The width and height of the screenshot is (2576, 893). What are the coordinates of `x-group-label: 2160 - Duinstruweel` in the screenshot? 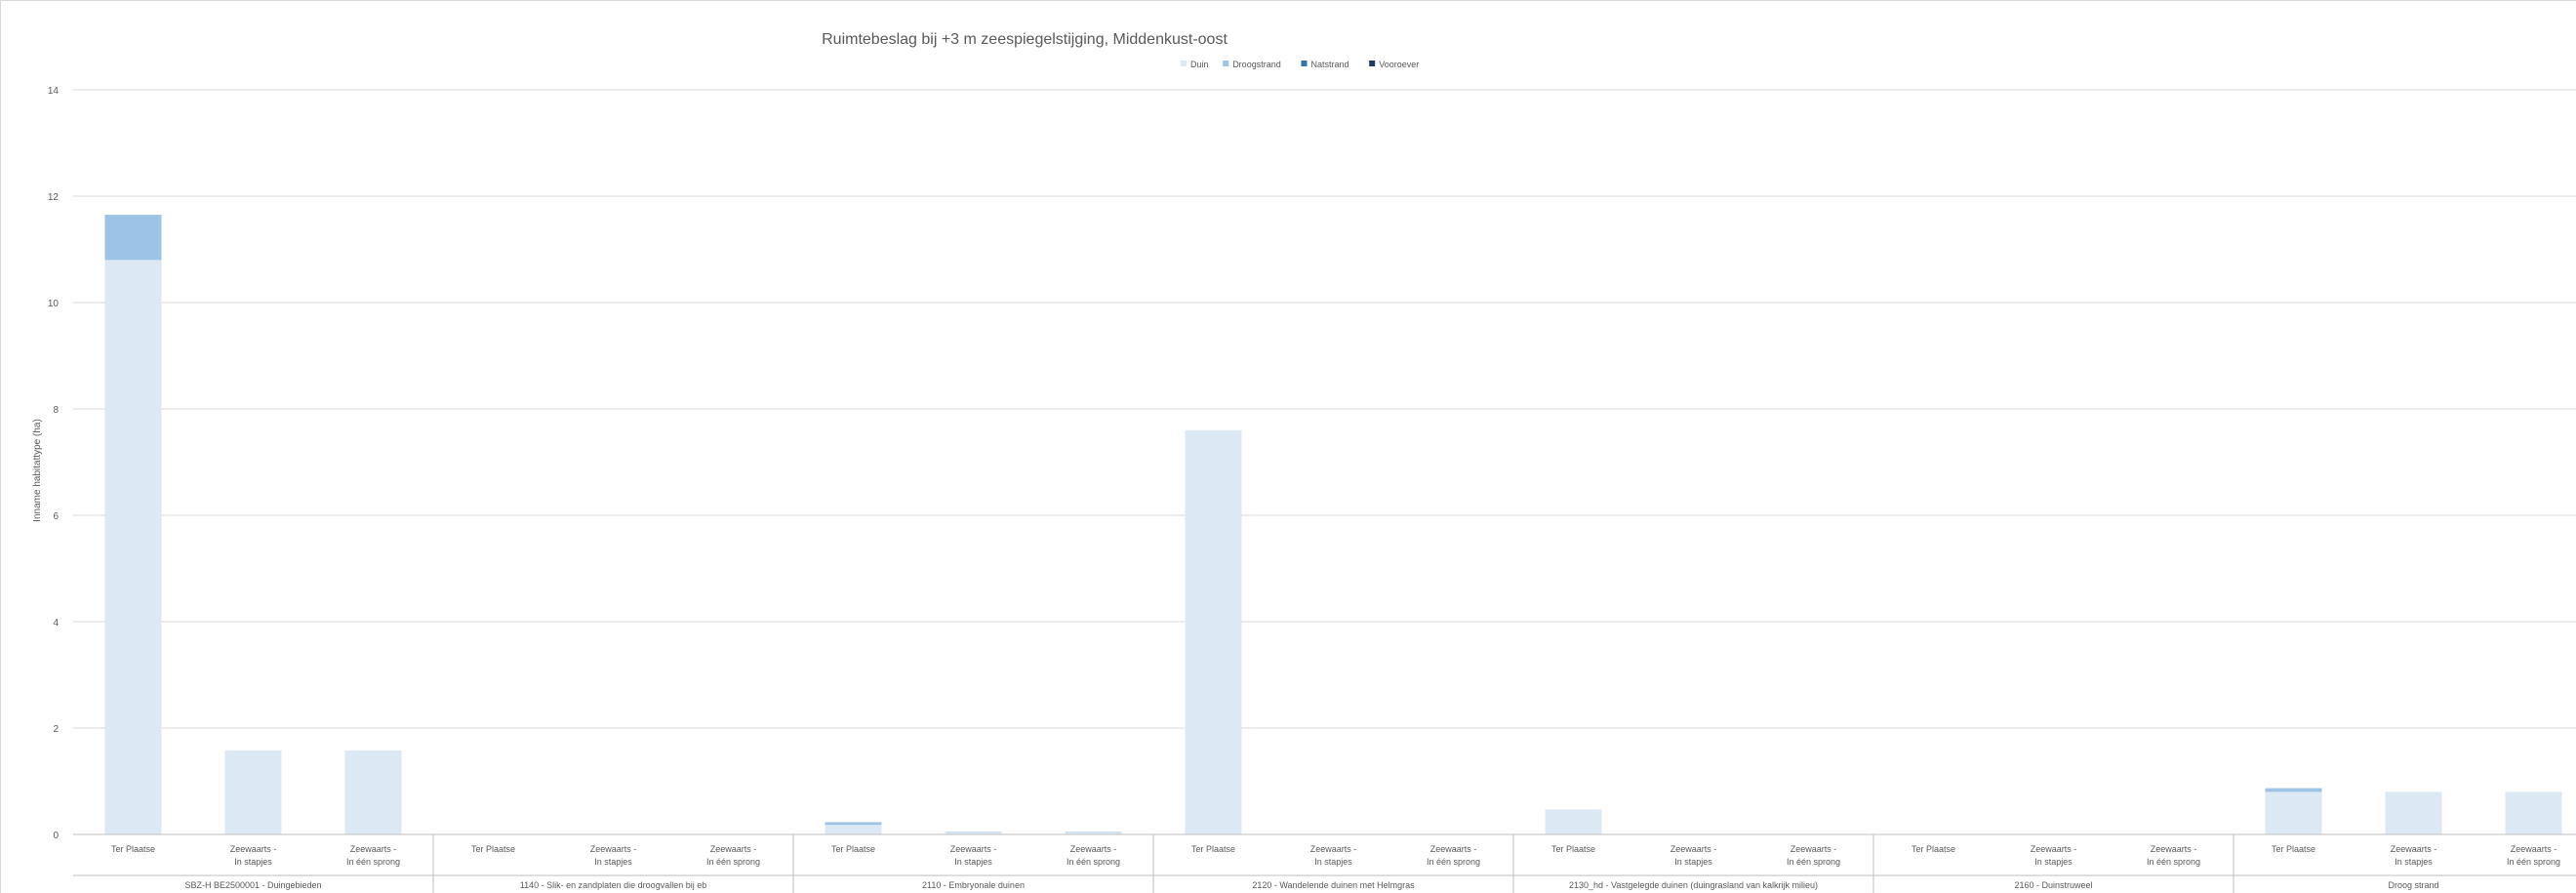 It's located at (2053, 885).